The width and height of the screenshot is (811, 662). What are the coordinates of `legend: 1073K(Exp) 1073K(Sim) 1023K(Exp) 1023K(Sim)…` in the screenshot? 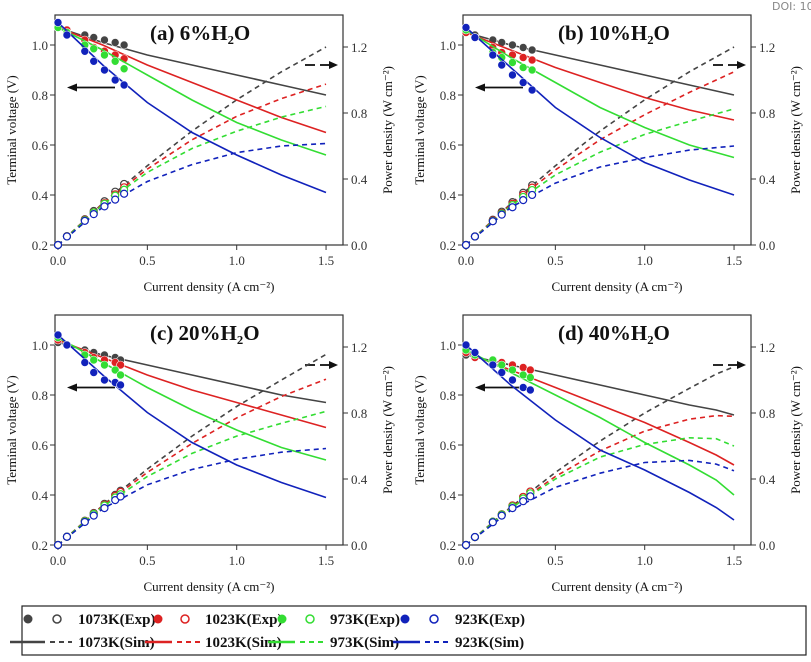 It's located at (408, 630).